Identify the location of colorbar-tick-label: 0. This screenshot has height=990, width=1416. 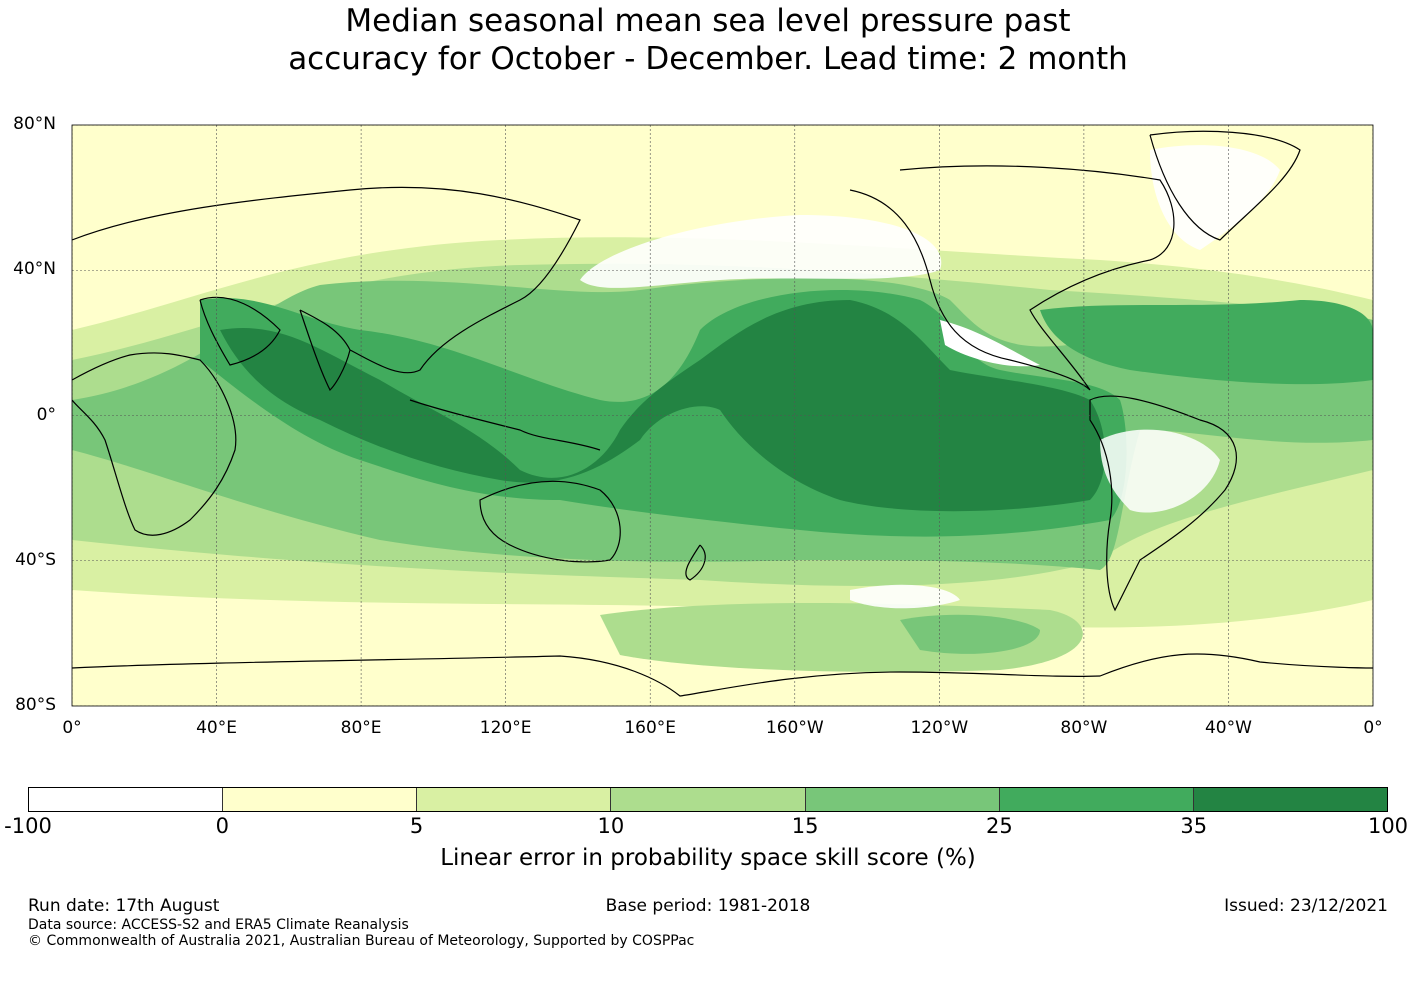
(222, 826).